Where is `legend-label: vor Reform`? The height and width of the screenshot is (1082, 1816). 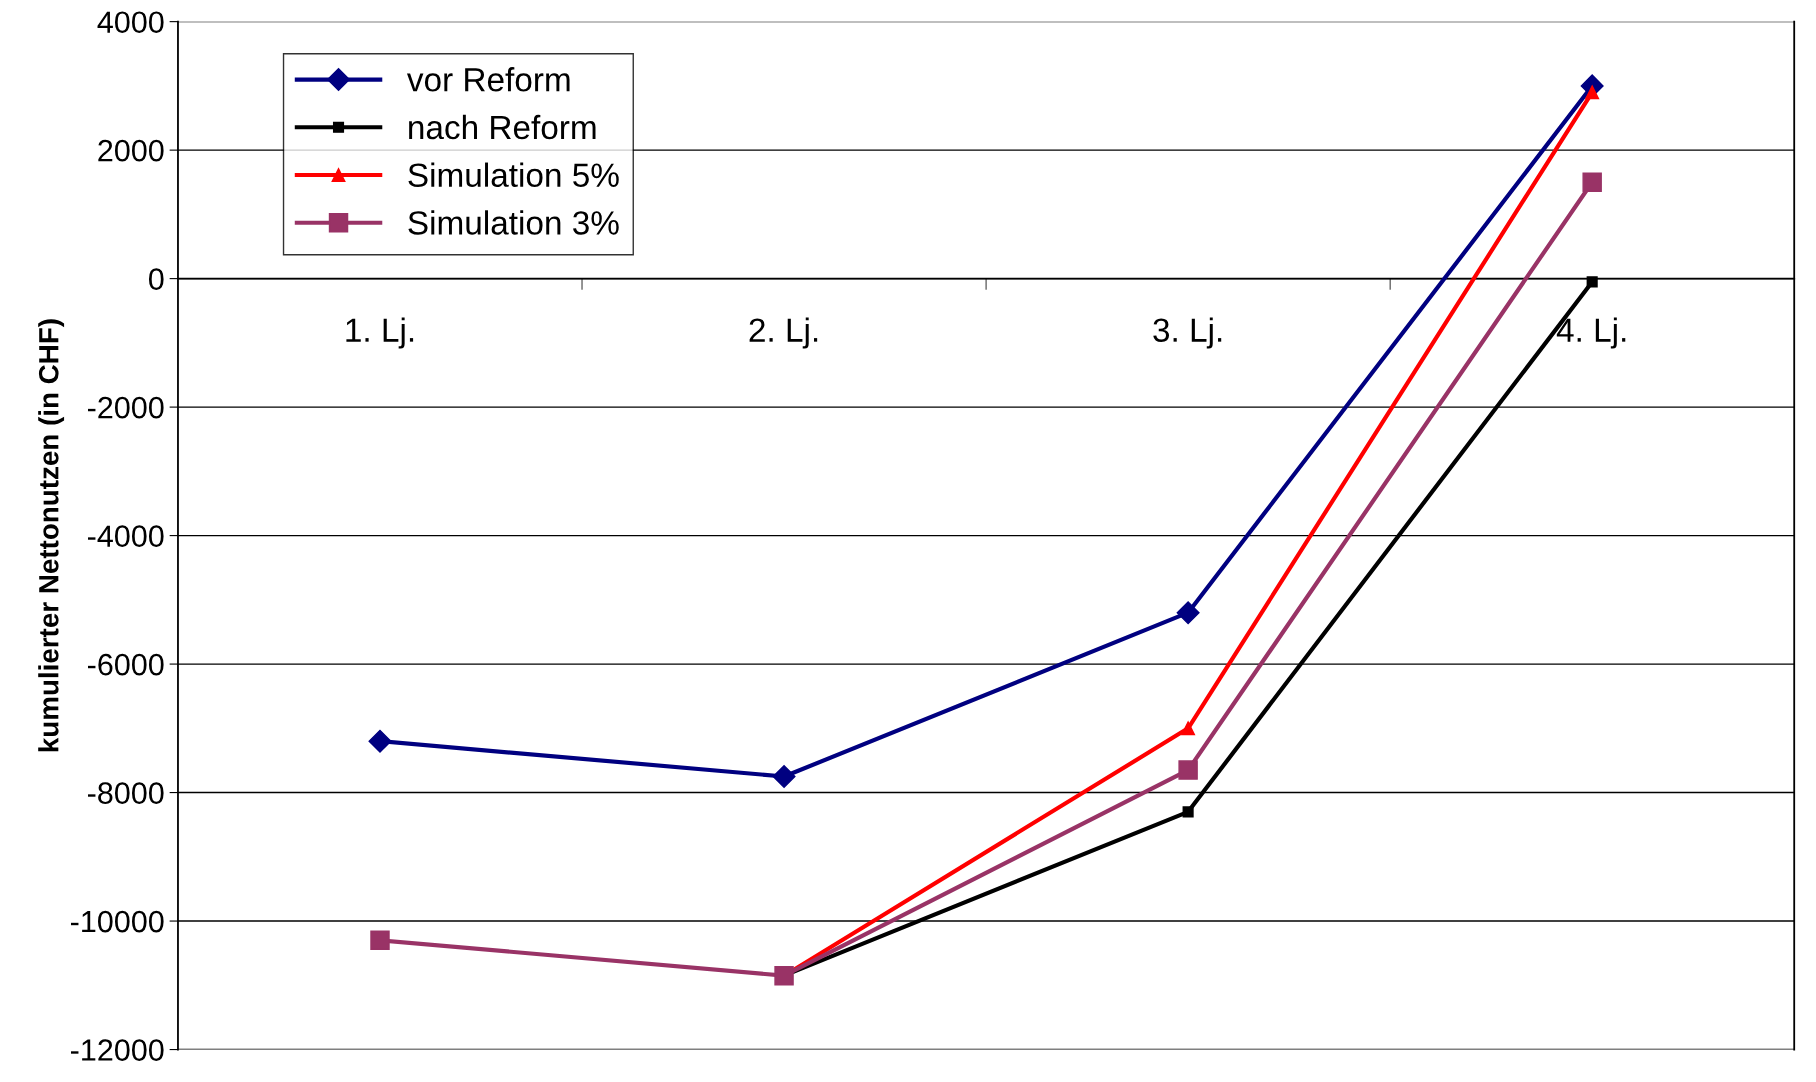
legend-label: vor Reform is located at coordinates (488, 79).